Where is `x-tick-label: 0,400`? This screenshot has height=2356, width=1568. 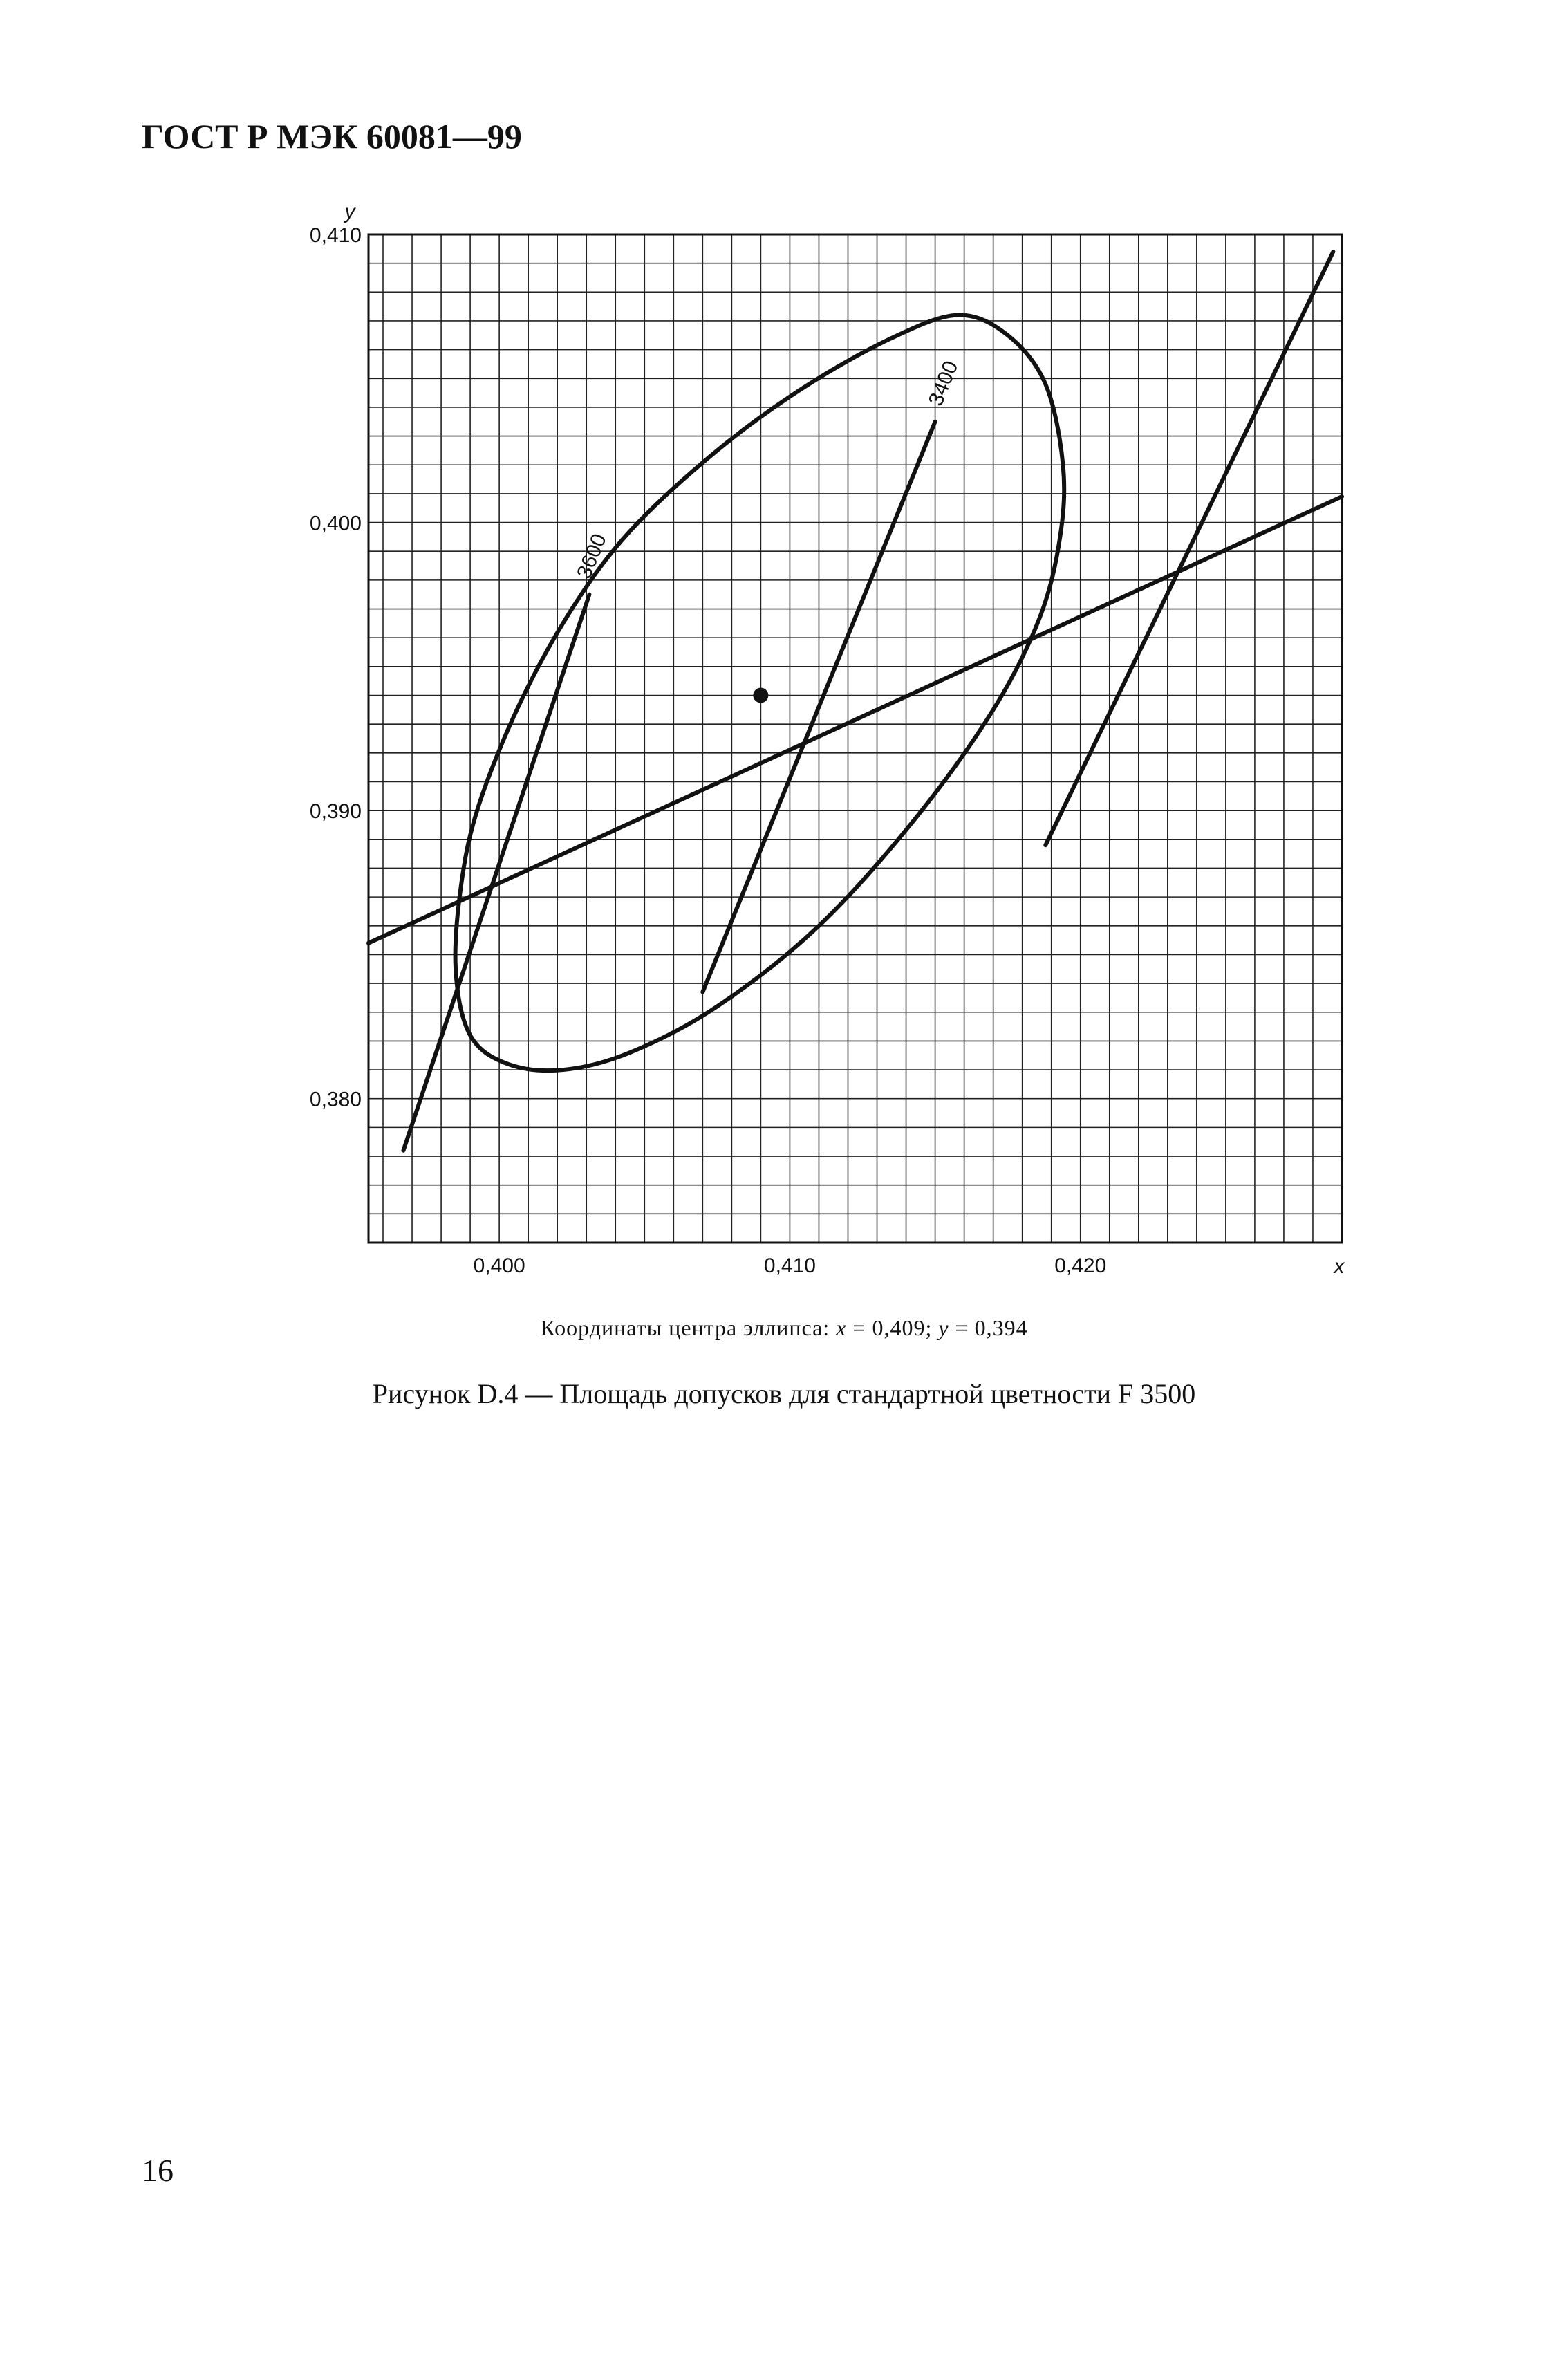 x-tick-label: 0,400 is located at coordinates (499, 1265).